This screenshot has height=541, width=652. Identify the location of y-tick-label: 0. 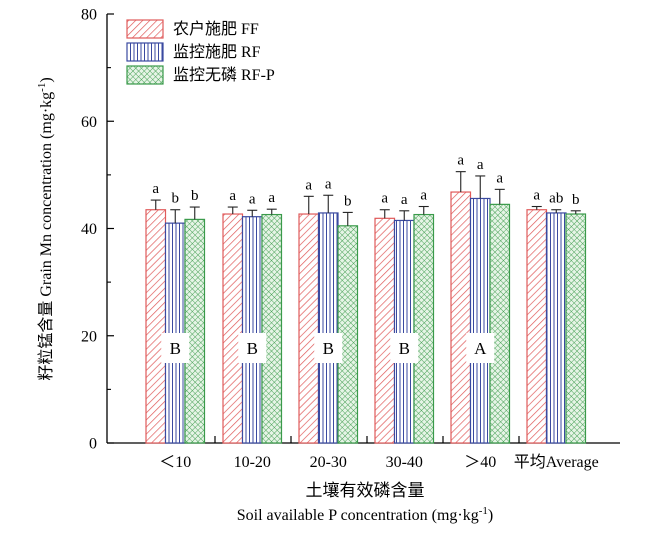
(93, 444).